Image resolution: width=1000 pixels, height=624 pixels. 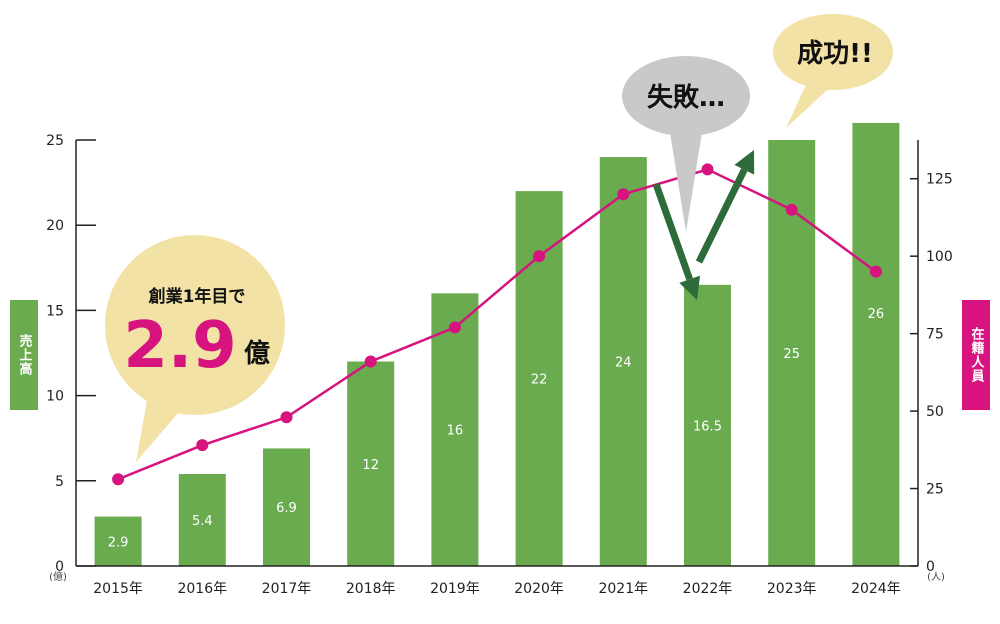 What do you see at coordinates (197, 296) in the screenshot?
I see `founding-callout-text: 創業1年目で` at bounding box center [197, 296].